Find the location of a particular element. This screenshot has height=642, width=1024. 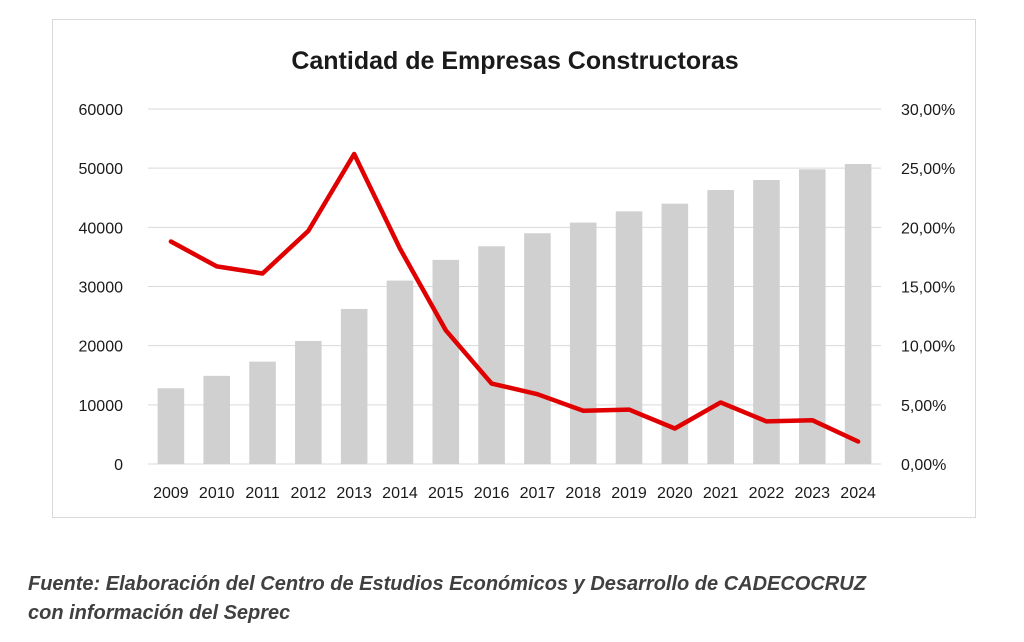

x-tick-label: 2016 is located at coordinates (492, 493).